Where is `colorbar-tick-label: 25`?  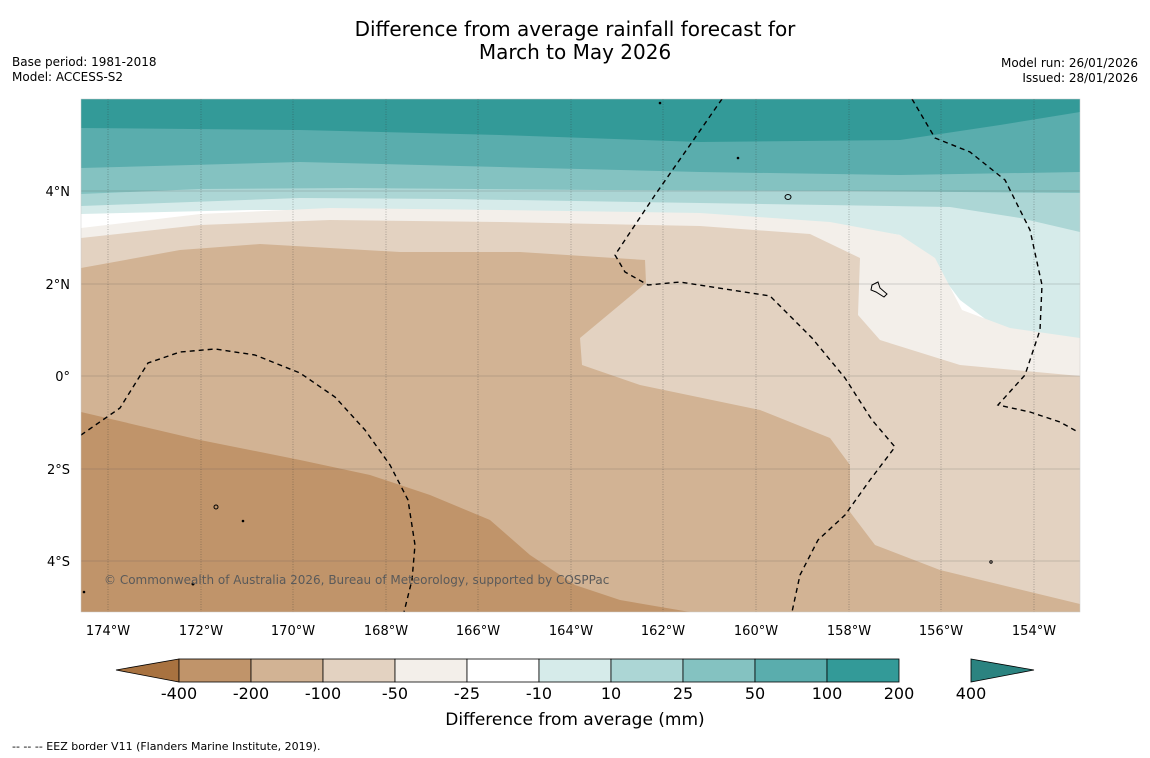 colorbar-tick-label: 25 is located at coordinates (683, 693).